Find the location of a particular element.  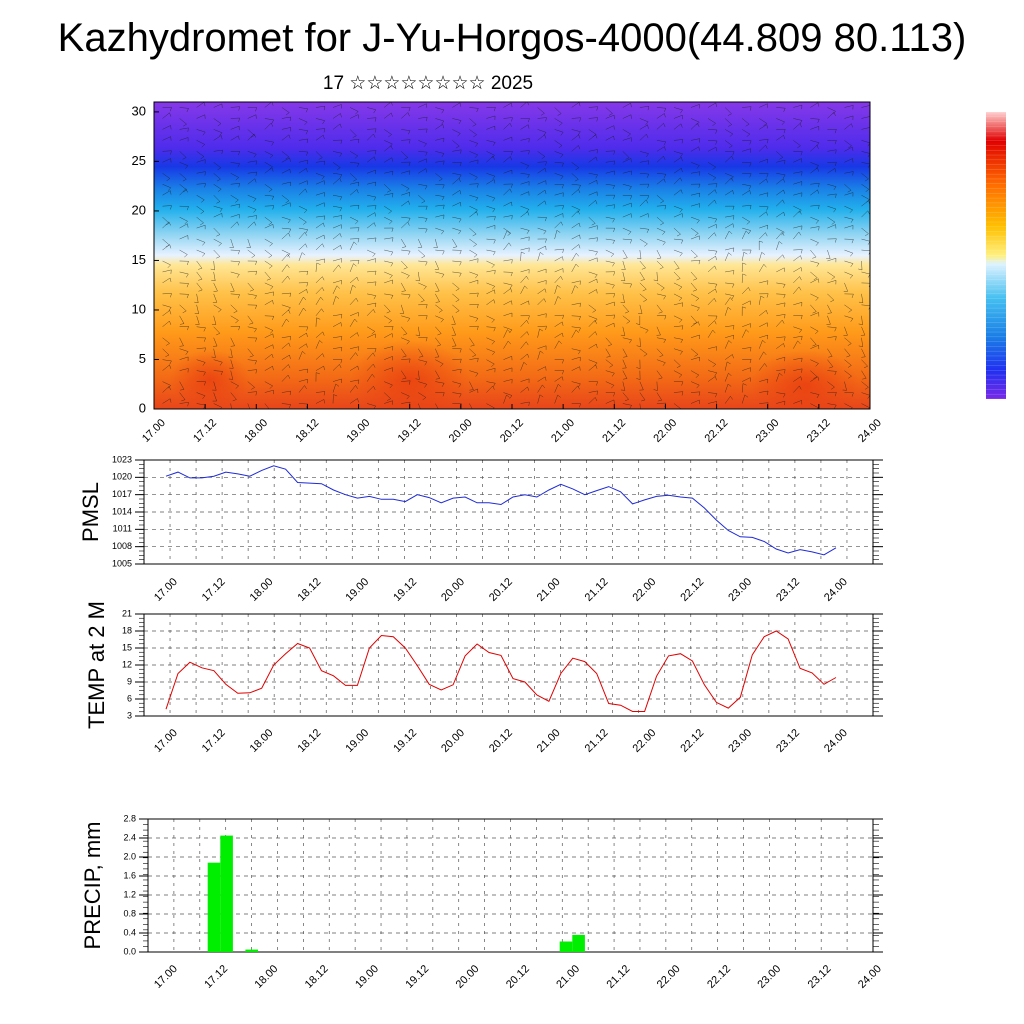

heatmap-x-tick-label: 20.12 is located at coordinates (512, 431).